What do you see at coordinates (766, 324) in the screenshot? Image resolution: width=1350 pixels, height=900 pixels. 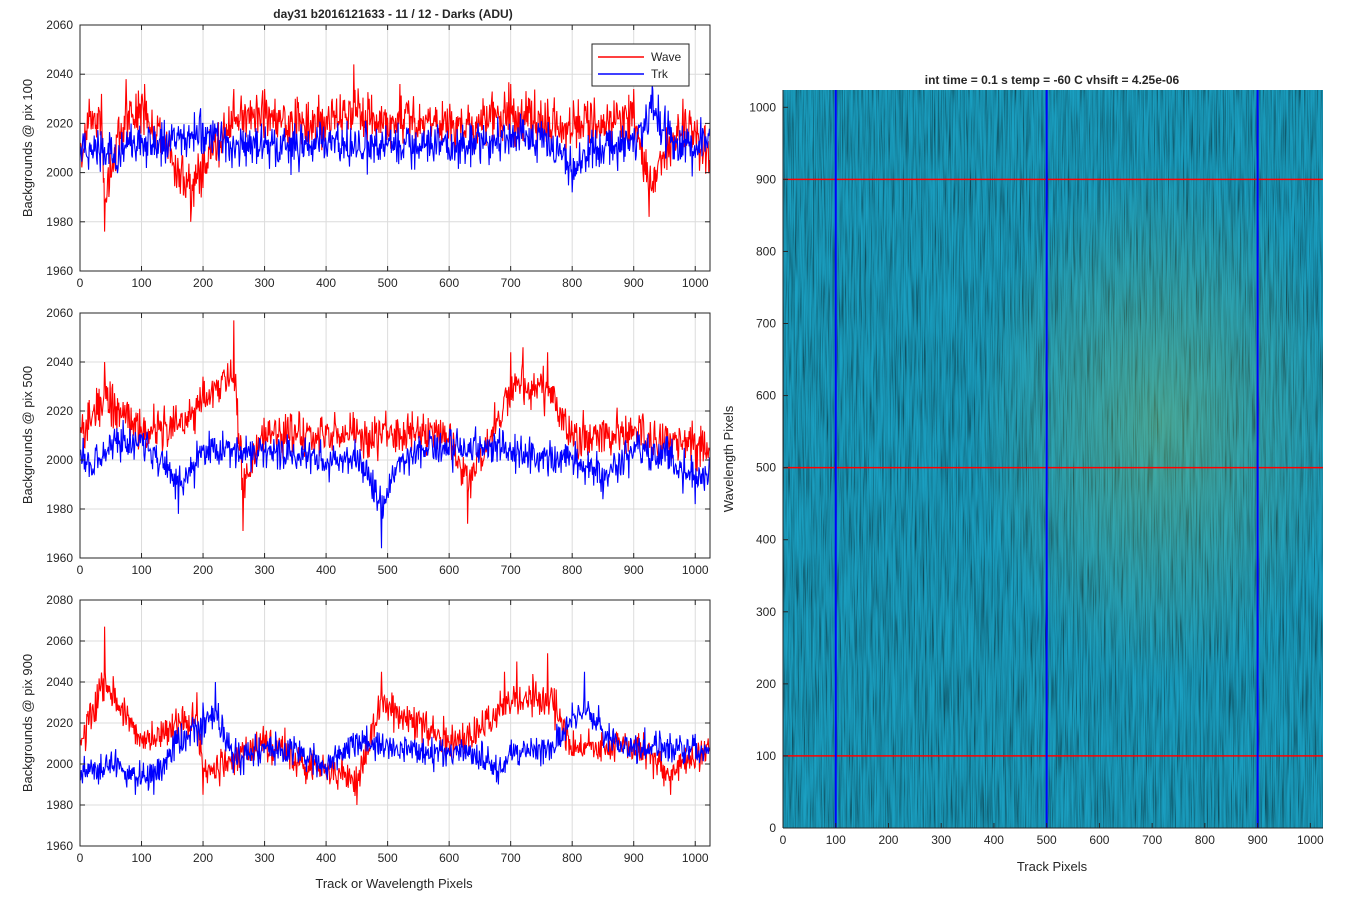 I see `y-tick-label: 700` at bounding box center [766, 324].